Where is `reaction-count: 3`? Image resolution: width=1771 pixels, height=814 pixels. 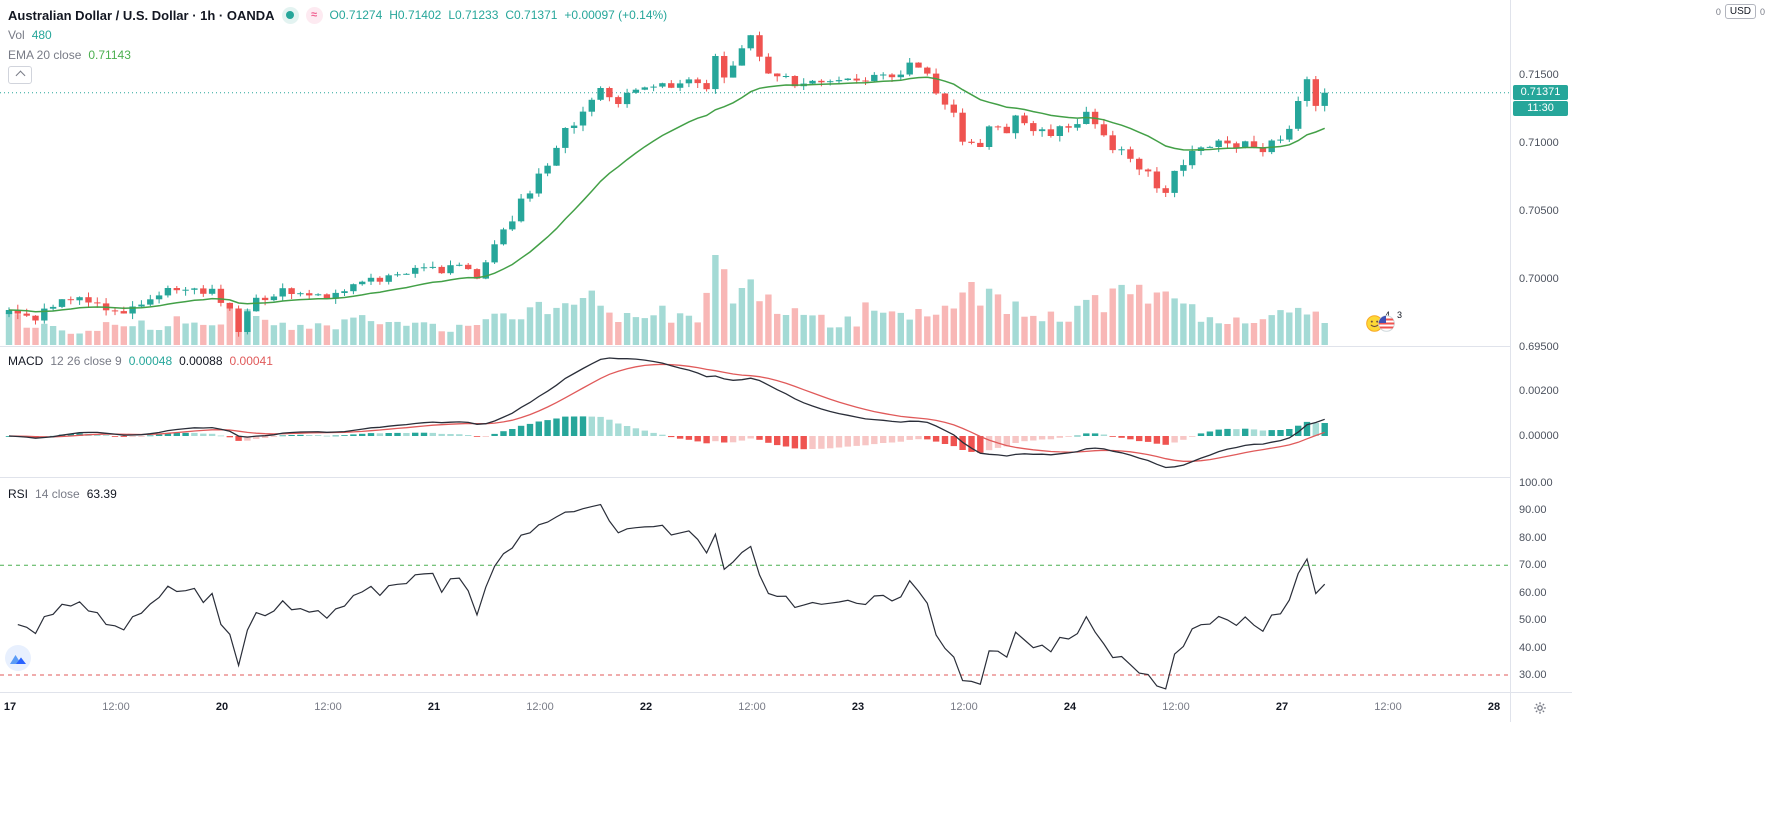
reaction-count: 3 is located at coordinates (1399, 315).